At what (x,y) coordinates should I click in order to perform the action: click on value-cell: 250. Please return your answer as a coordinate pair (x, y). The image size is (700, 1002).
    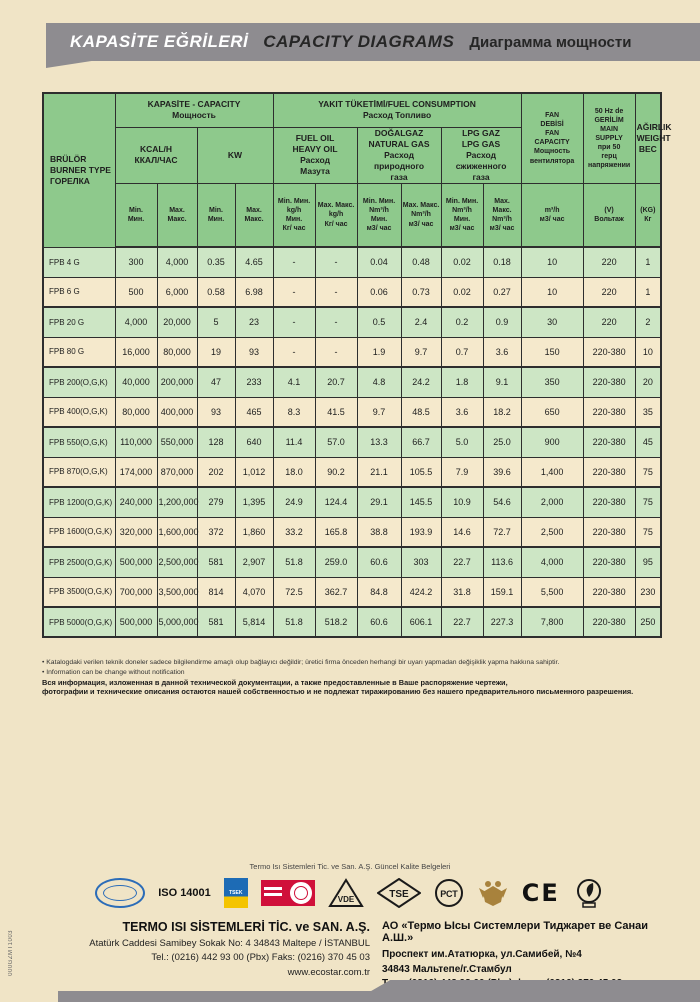
    Looking at the image, I should click on (648, 622).